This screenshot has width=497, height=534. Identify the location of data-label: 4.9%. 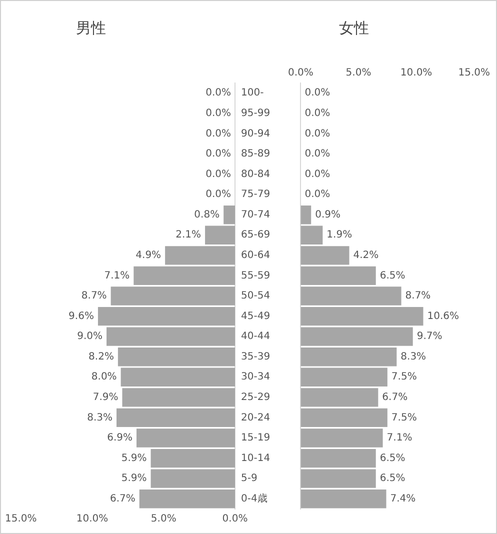
(149, 256).